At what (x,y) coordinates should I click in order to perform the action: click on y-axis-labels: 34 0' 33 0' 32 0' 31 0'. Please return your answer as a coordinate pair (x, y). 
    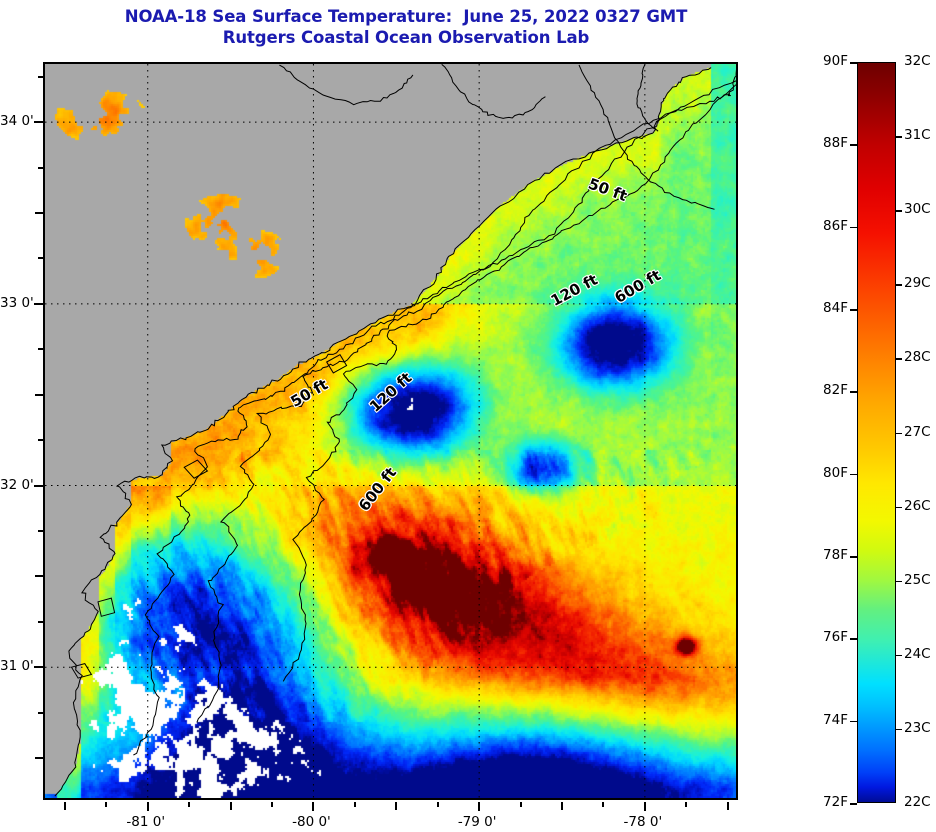
    Looking at the image, I should click on (21, 416).